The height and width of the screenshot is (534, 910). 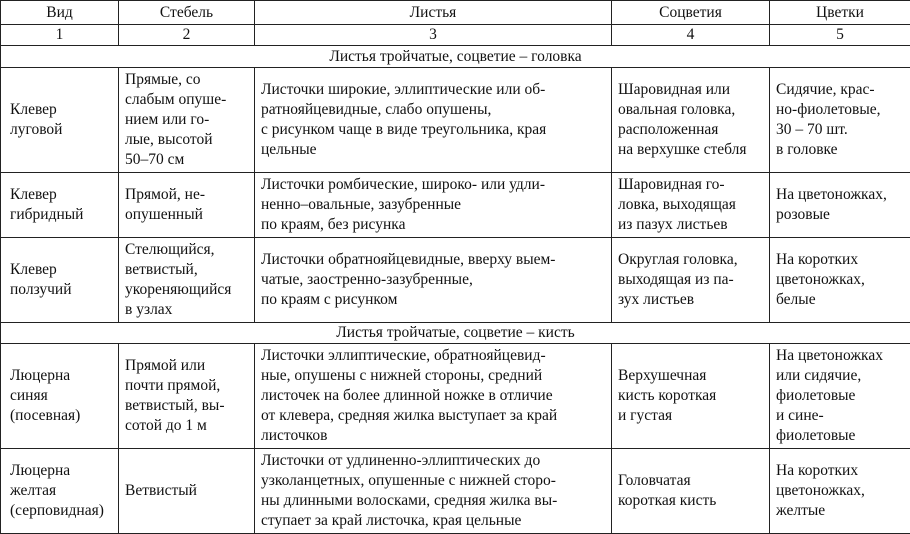 What do you see at coordinates (187, 205) in the screenshot?
I see `stem-cell: Прямой, не- опушенный` at bounding box center [187, 205].